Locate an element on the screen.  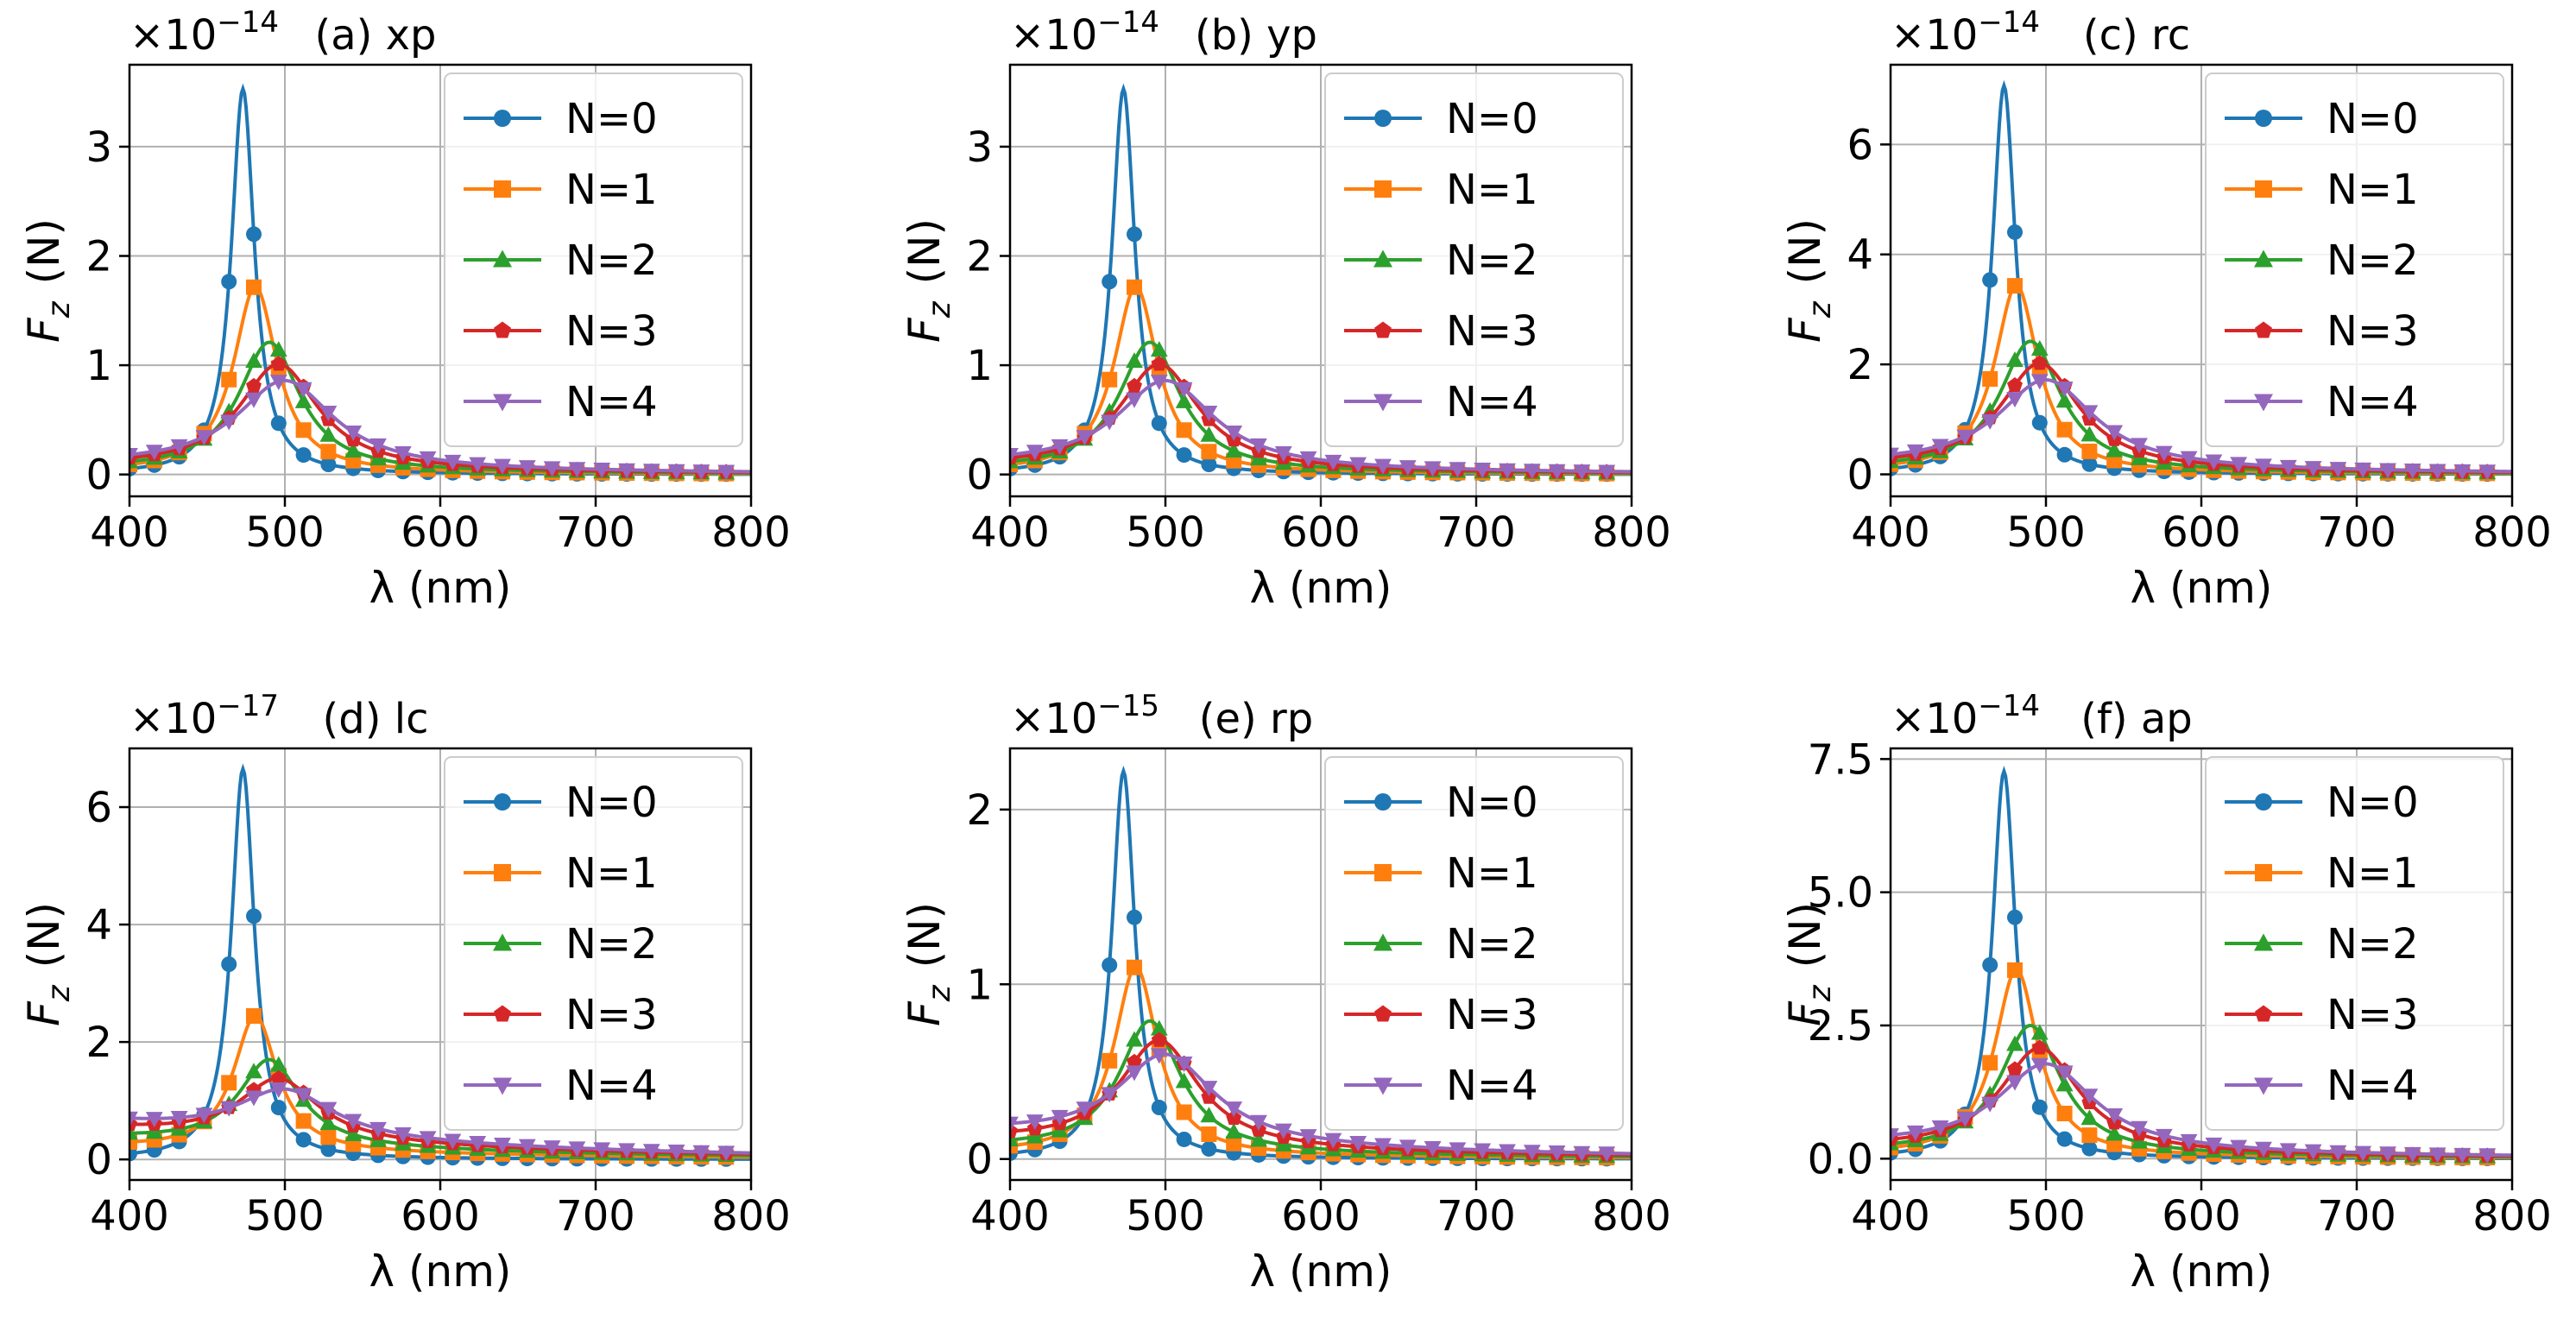
y-tick-label: 2 is located at coordinates (979, 257).